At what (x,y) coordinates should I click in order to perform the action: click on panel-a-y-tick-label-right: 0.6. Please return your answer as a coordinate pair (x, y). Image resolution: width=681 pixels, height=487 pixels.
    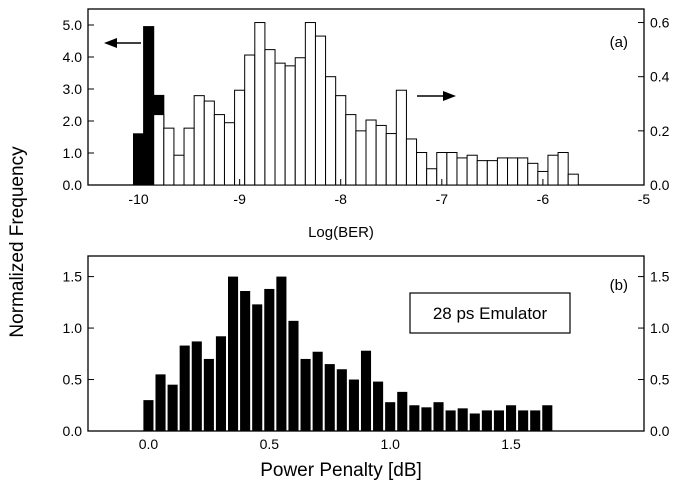
    Looking at the image, I should click on (660, 23).